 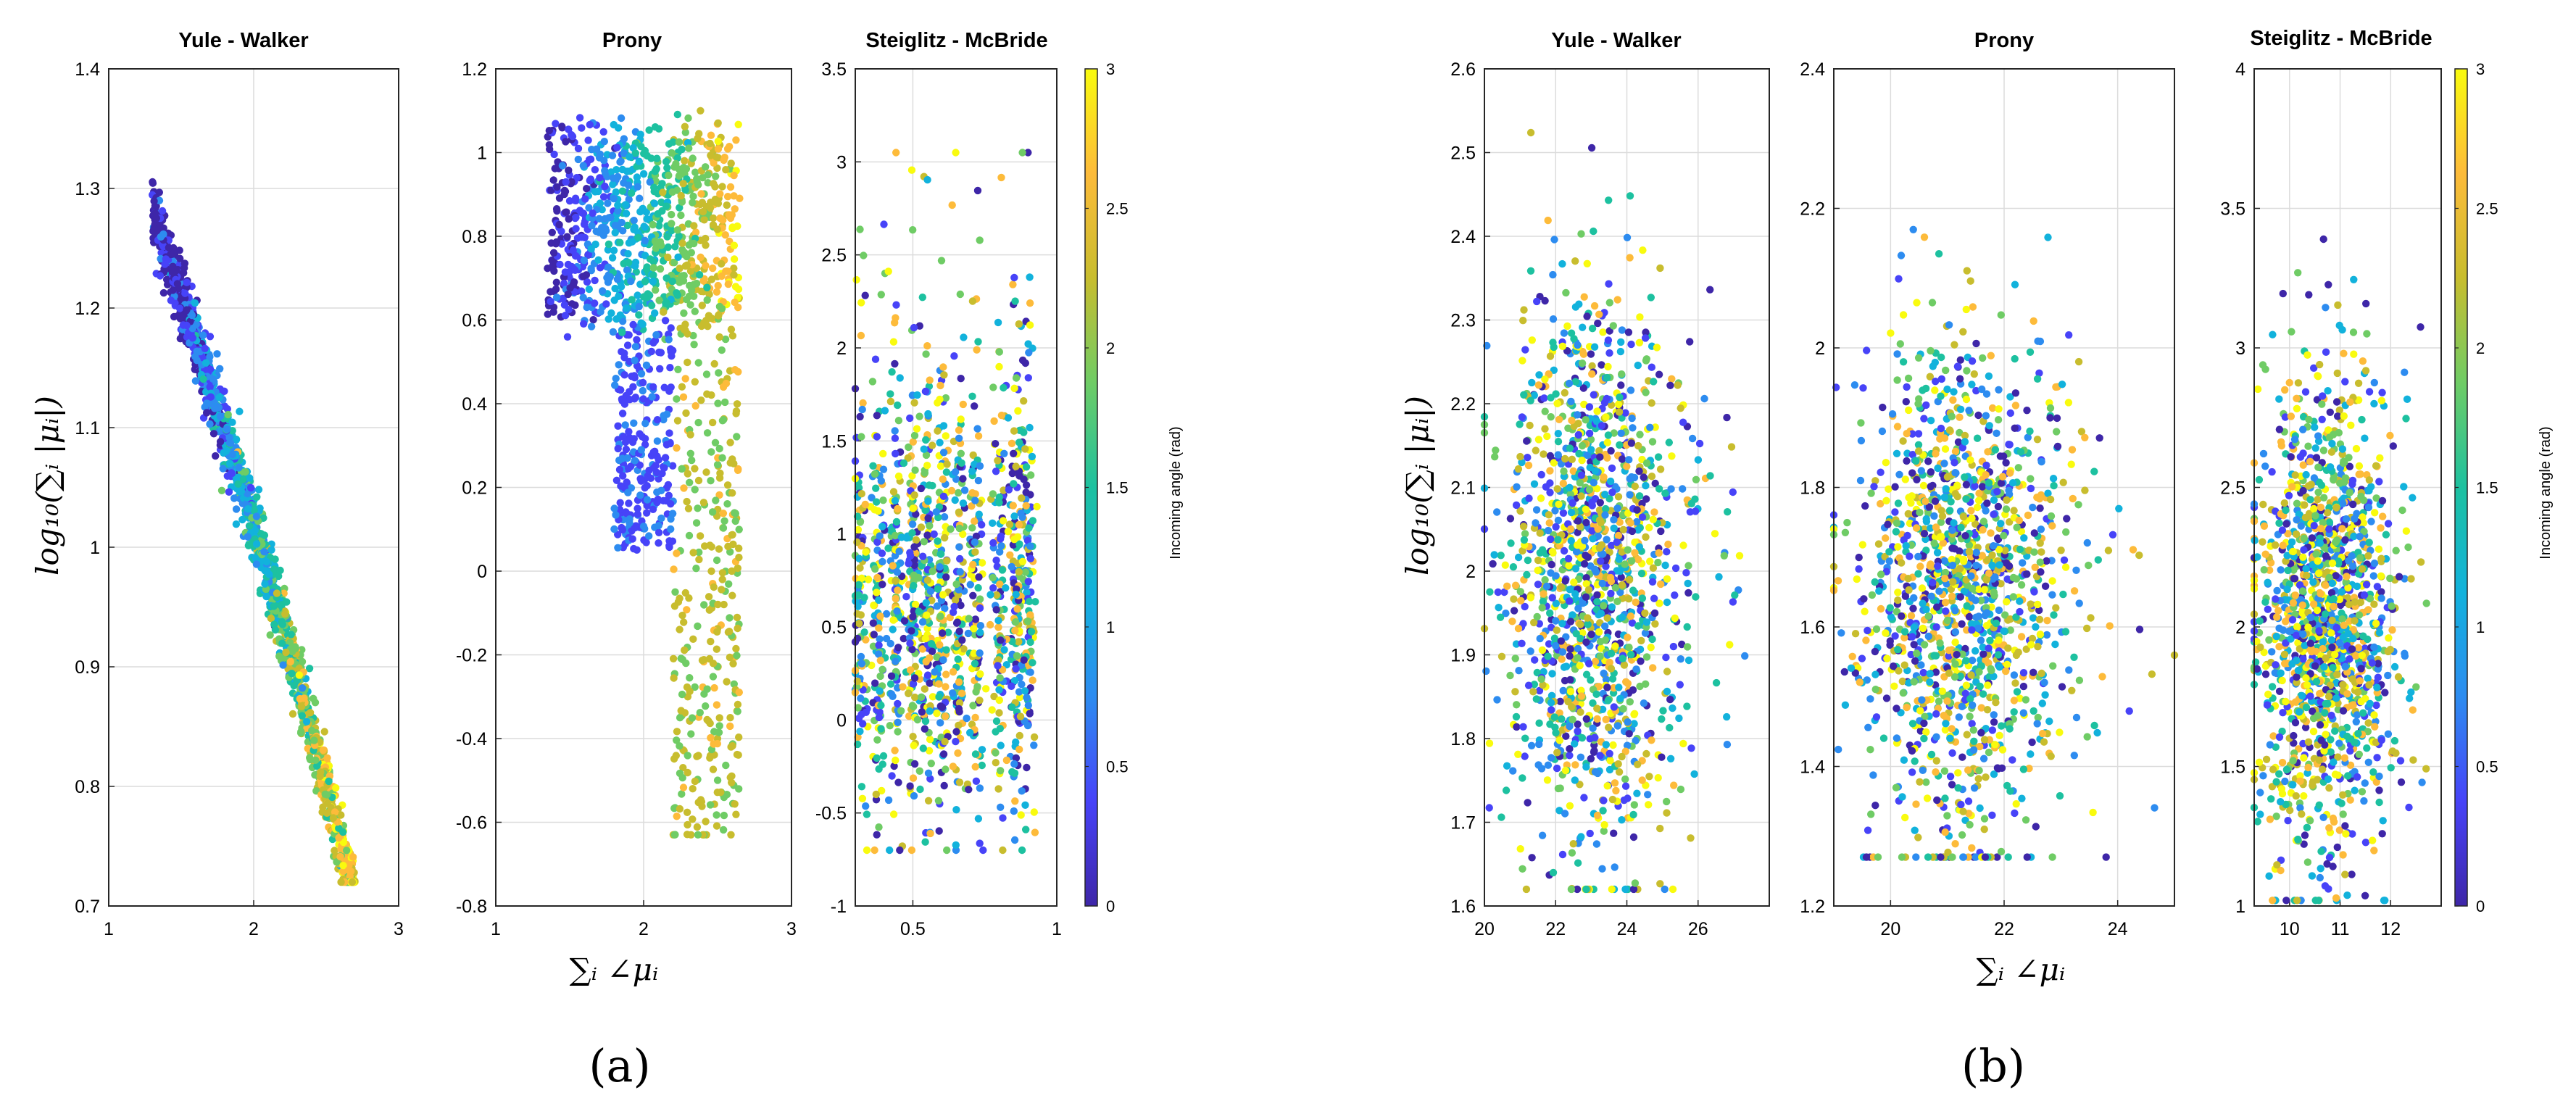 What do you see at coordinates (834, 628) in the screenshot?
I see `y-tick-label: 0.5` at bounding box center [834, 628].